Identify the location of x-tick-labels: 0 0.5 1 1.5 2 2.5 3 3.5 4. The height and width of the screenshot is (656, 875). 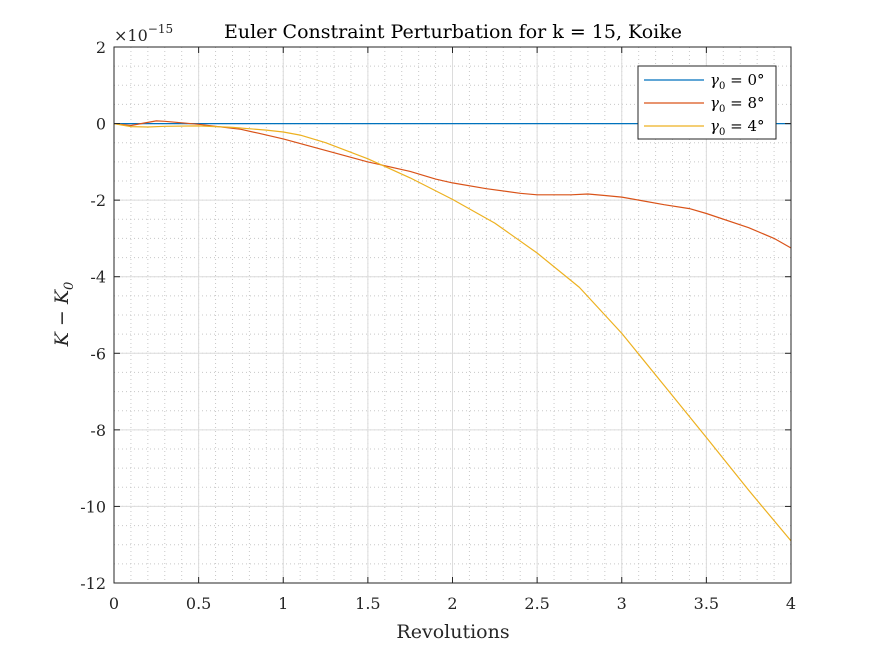
(452, 603).